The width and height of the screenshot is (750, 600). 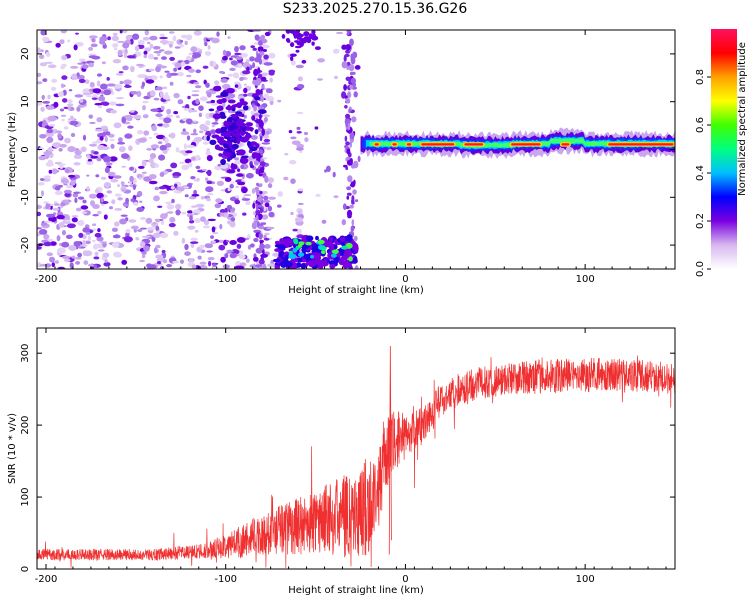 I want to click on colorbar, so click(x=724, y=149).